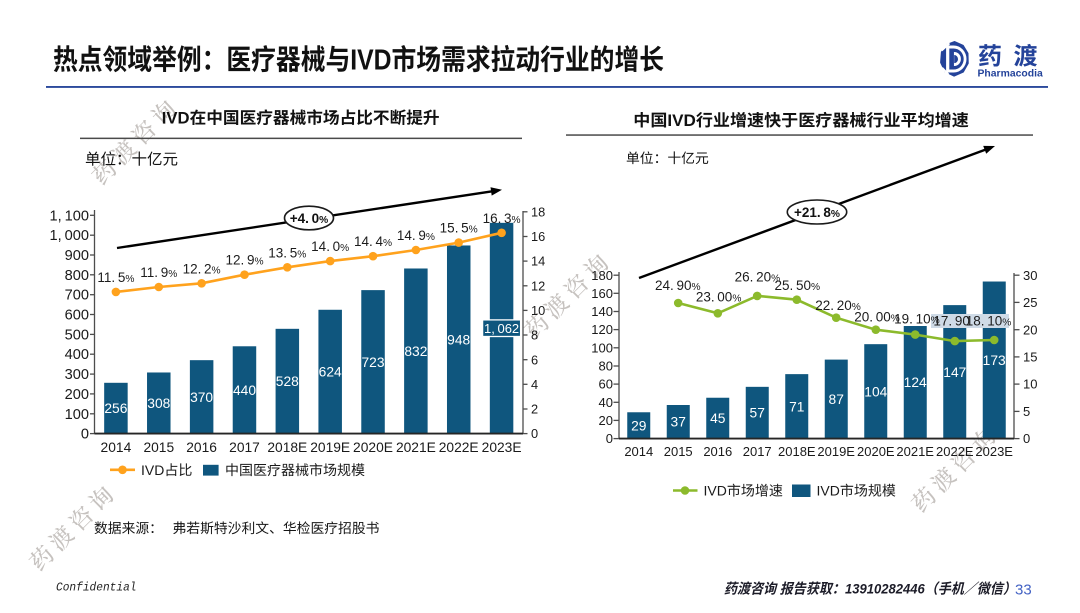 The image size is (1080, 613). What do you see at coordinates (758, 277) in the screenshot?
I see `svg-text: 26. 20%` at bounding box center [758, 277].